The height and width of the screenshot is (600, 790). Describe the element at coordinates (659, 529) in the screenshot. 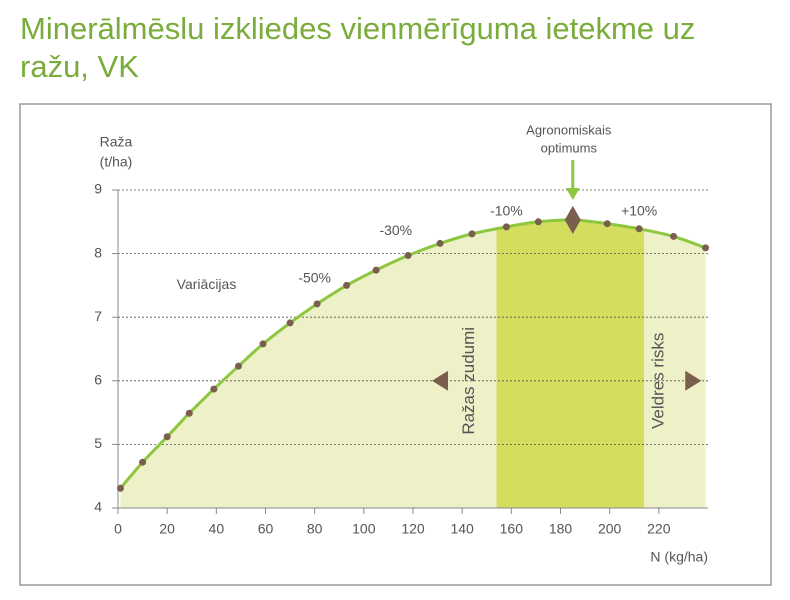

I see `x-tick-label: 220` at that location.